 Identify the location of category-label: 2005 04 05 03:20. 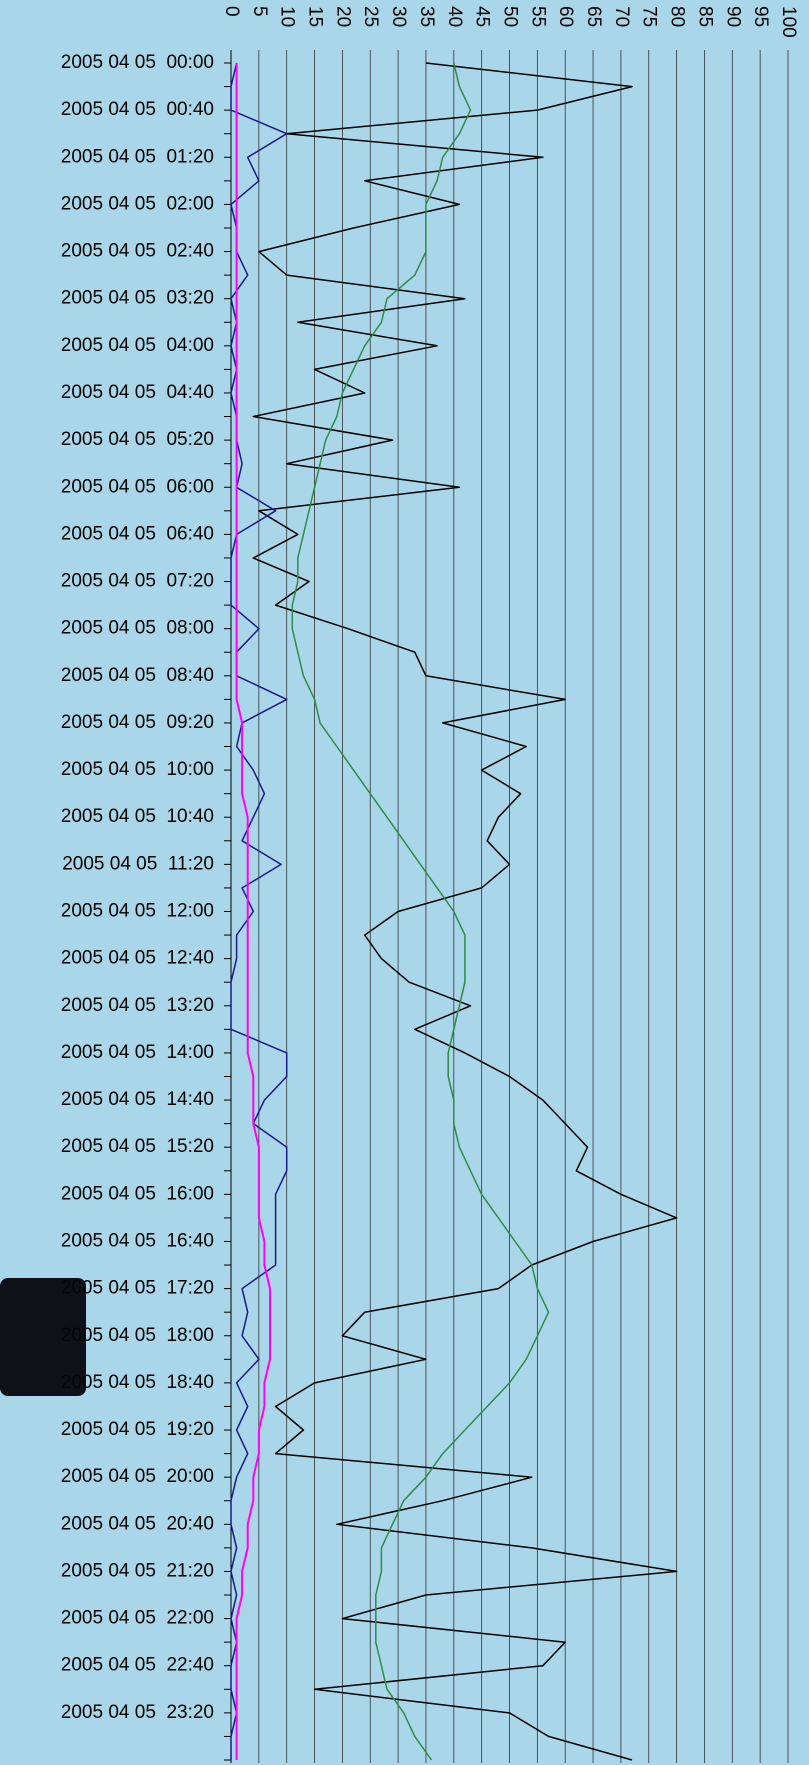
(137, 298).